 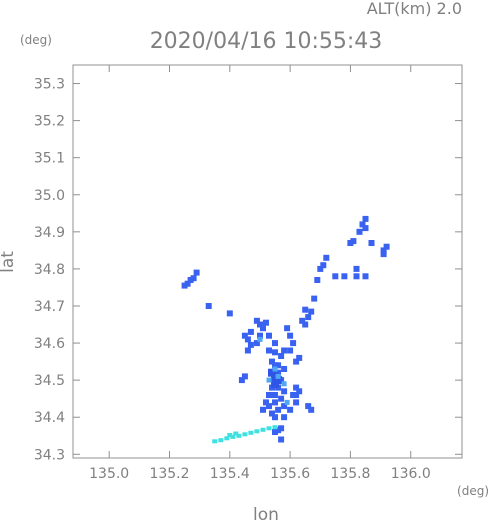 What do you see at coordinates (36, 40) in the screenshot?
I see `y-unit-label: (deg)` at bounding box center [36, 40].